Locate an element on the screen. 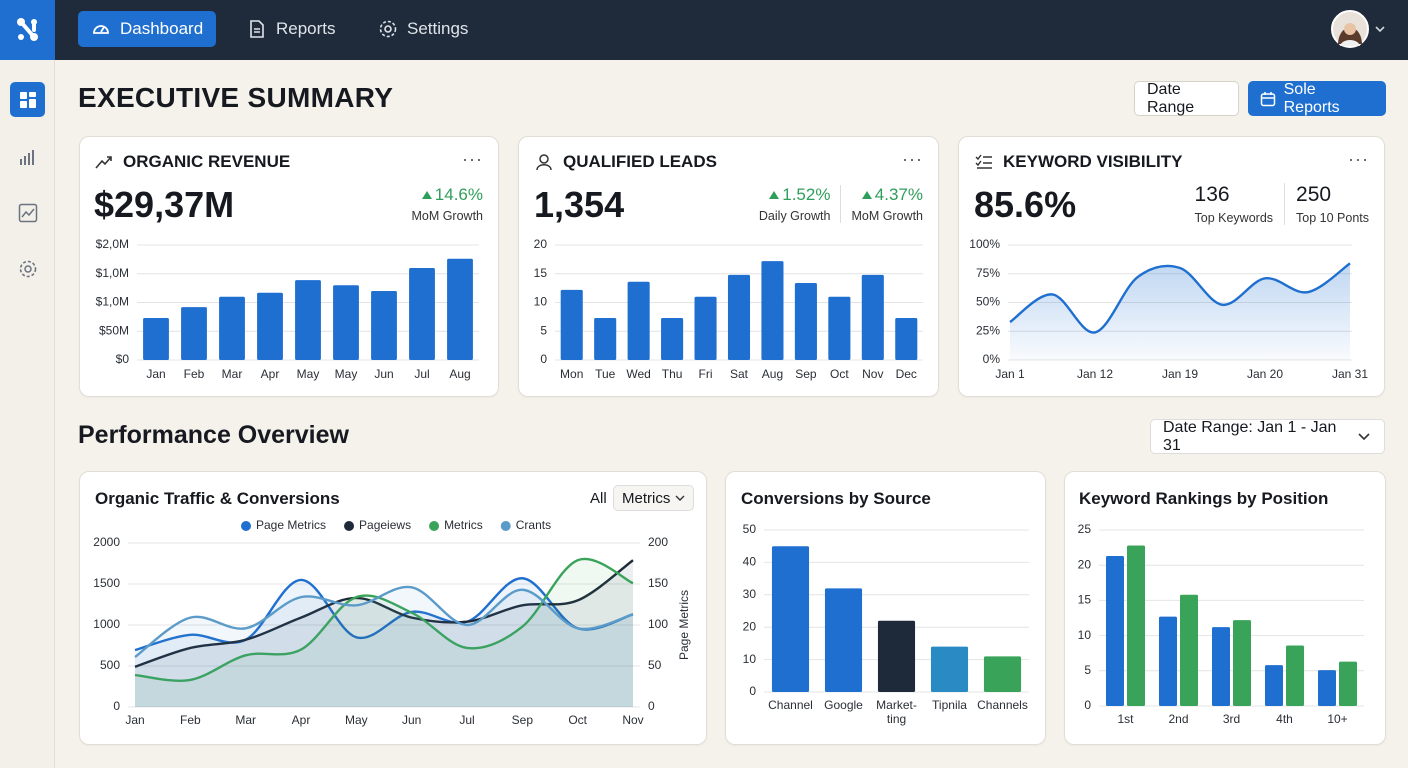  x-tick-label: Jan 31 is located at coordinates (1350, 374).